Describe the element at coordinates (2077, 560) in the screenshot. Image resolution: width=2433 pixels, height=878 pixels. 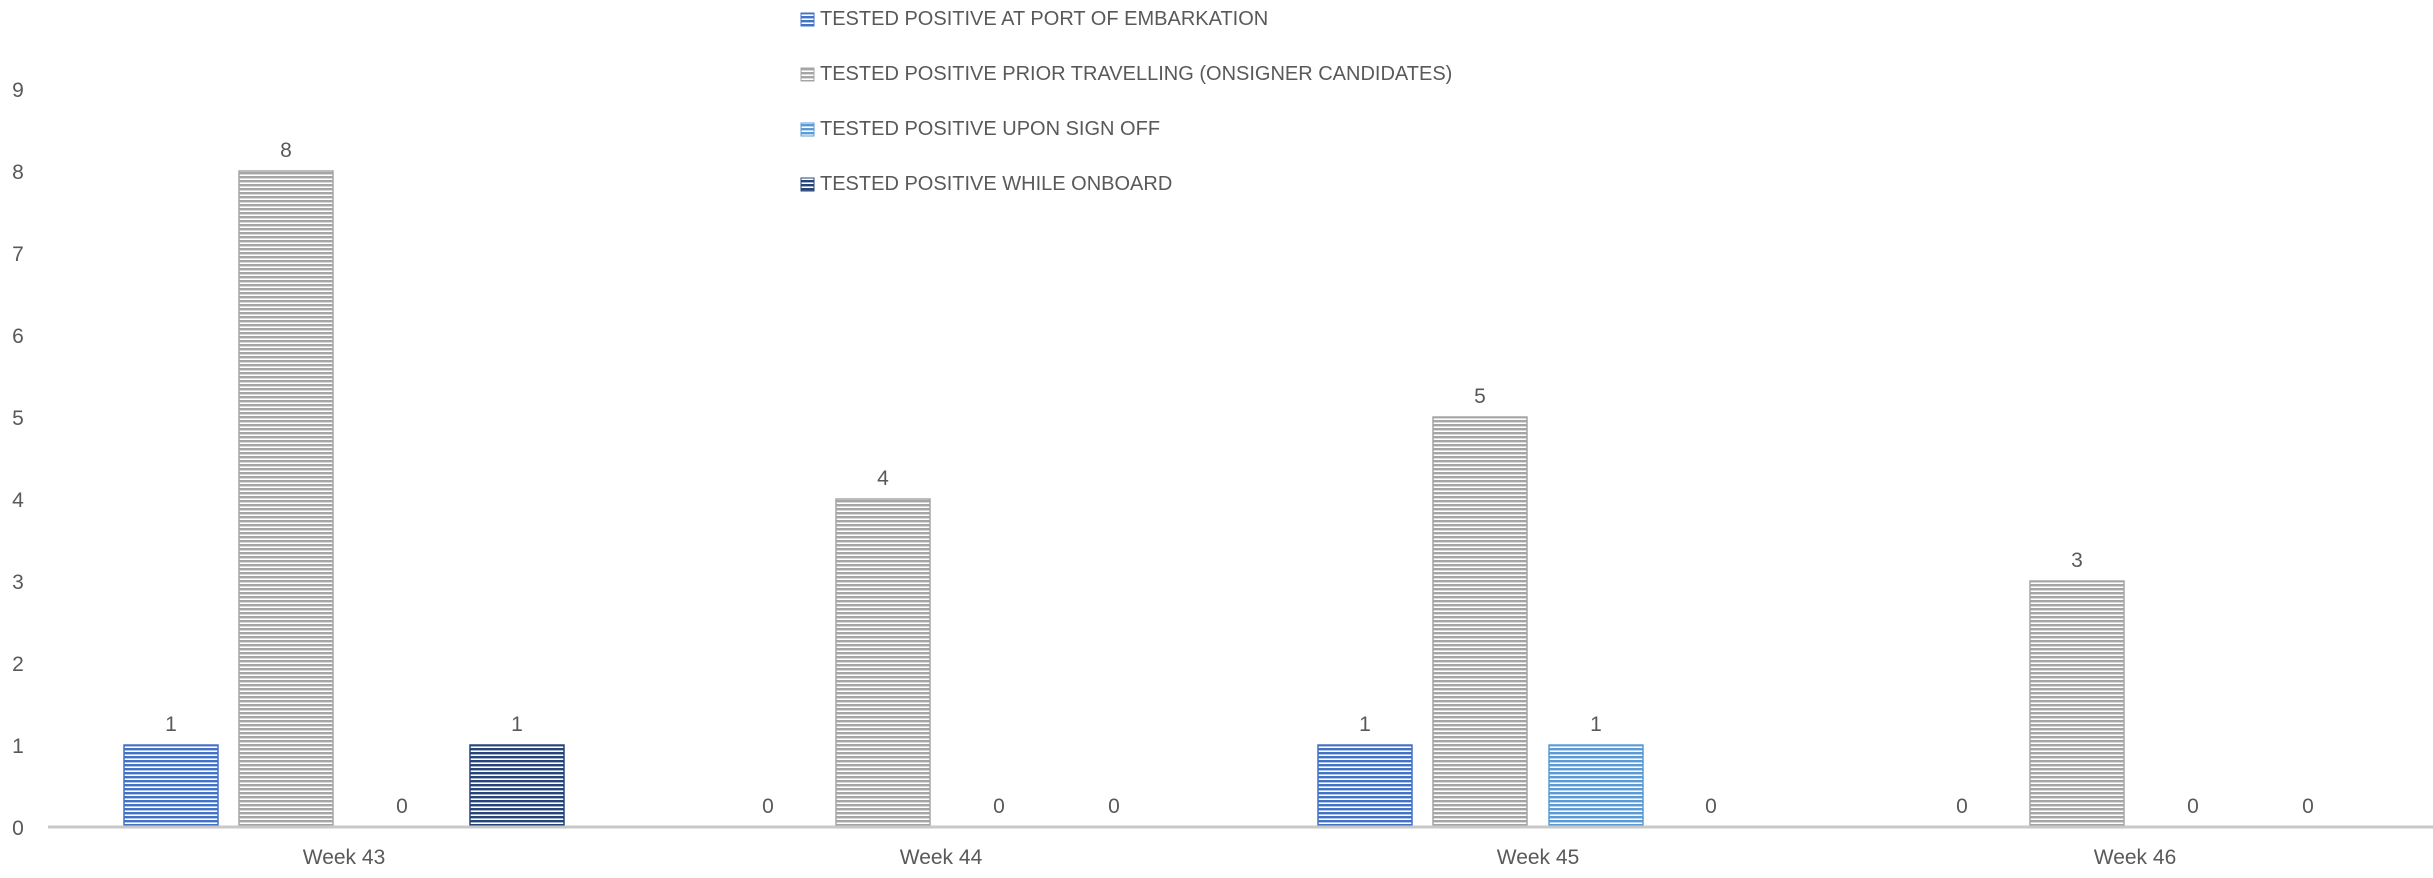
I see `data-label: 3` at that location.